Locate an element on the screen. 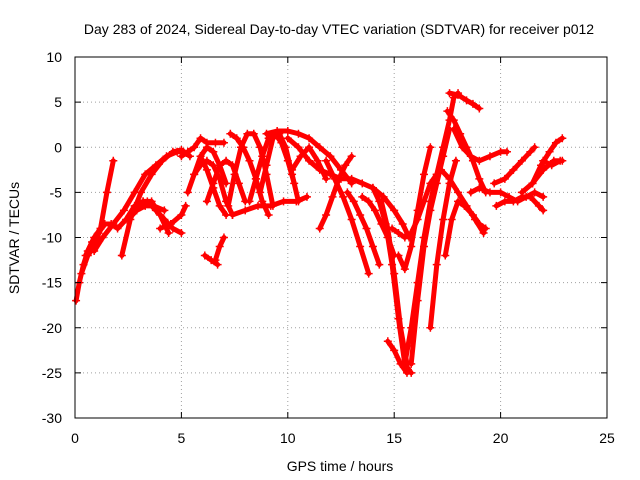  y-tick-label: -20 is located at coordinates (52, 328).